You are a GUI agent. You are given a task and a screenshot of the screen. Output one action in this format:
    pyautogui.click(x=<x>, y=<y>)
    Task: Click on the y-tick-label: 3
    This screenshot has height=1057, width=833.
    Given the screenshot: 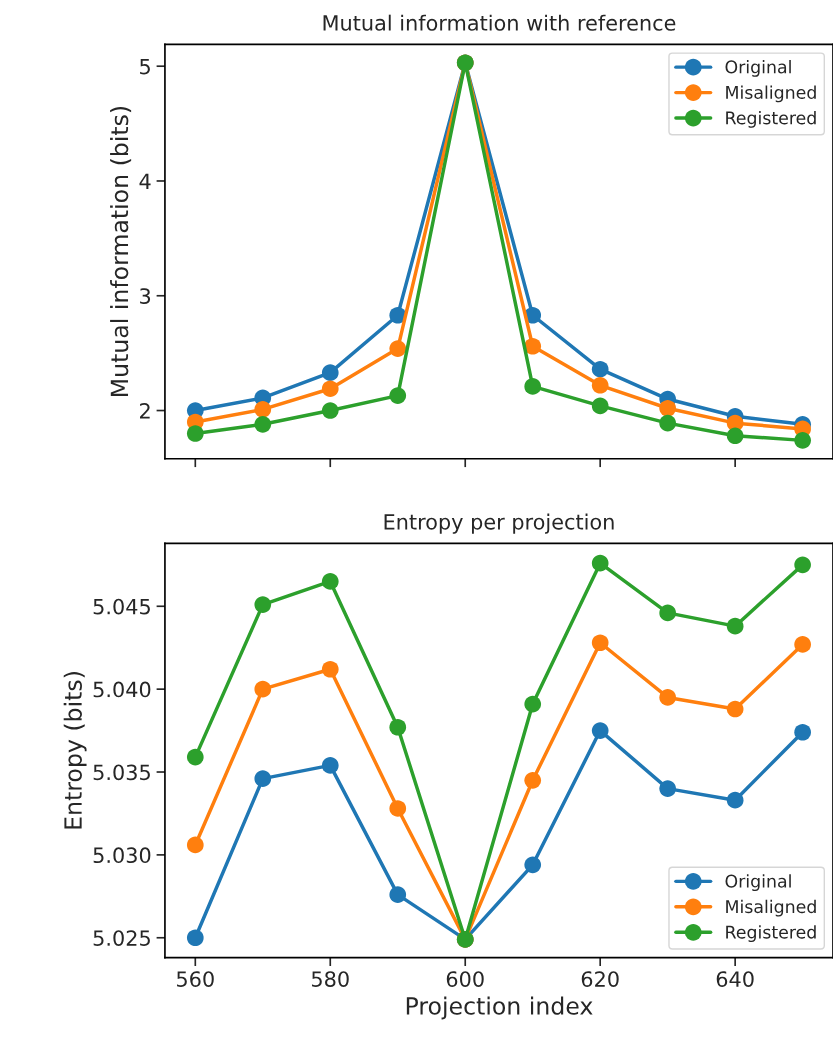 What is the action you would take?
    pyautogui.click(x=145, y=296)
    